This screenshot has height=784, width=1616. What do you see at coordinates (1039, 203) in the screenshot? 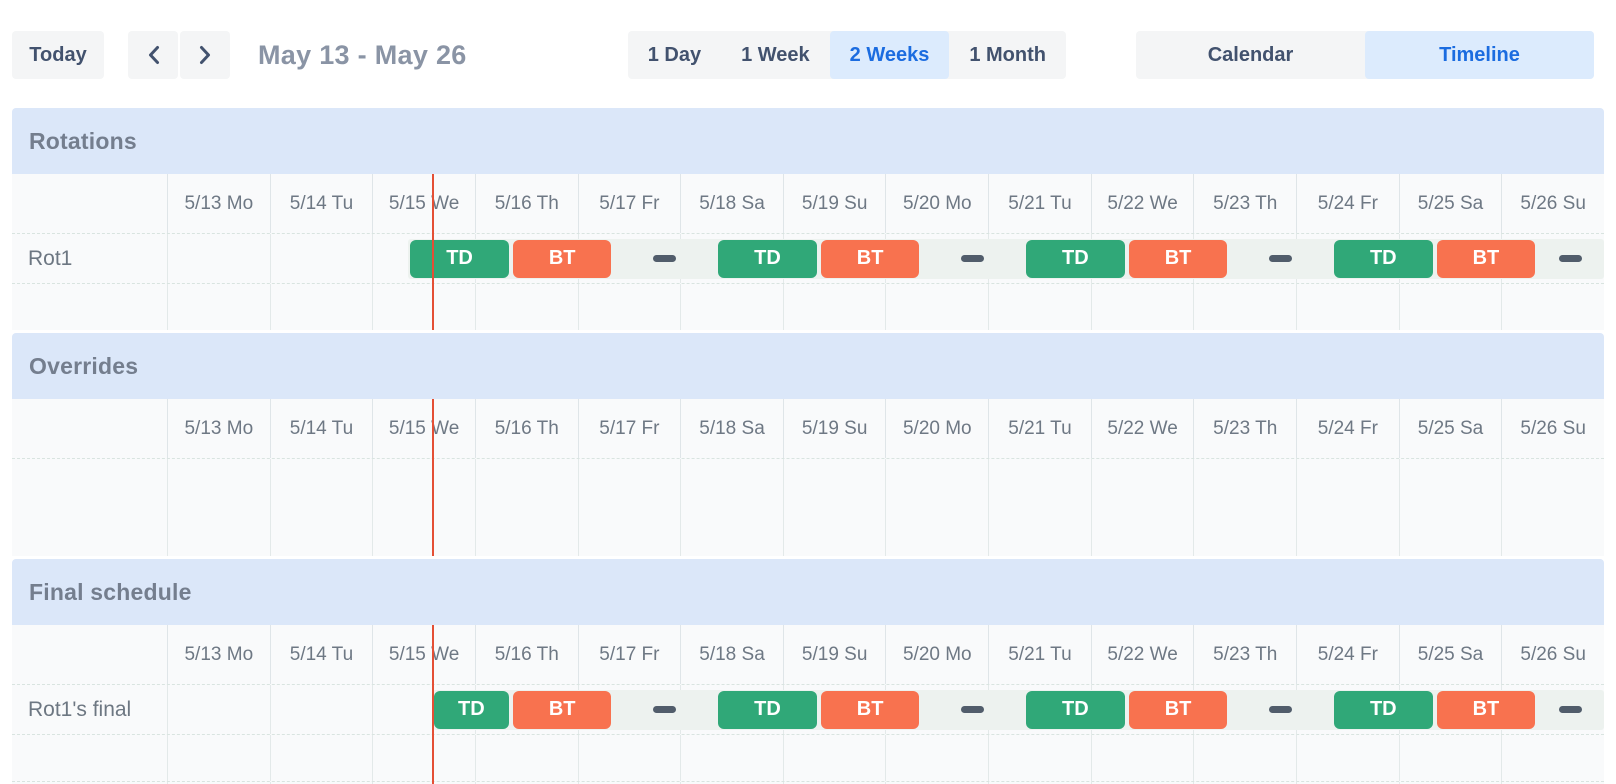
I see `date-cell: 5/21 Tu` at bounding box center [1039, 203].